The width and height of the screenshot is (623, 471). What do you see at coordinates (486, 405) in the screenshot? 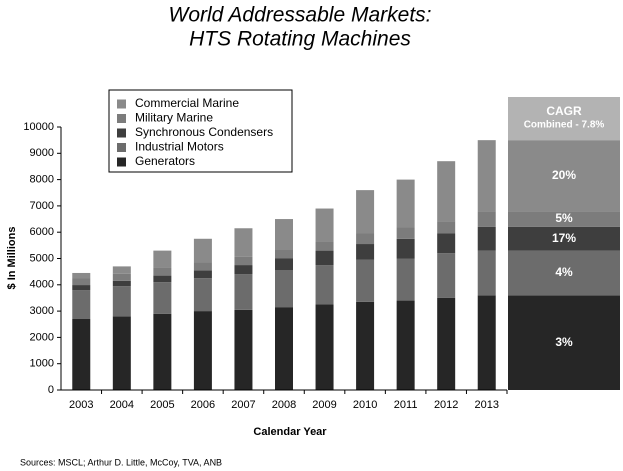
I see `x-tick-label: 2013` at bounding box center [486, 405].